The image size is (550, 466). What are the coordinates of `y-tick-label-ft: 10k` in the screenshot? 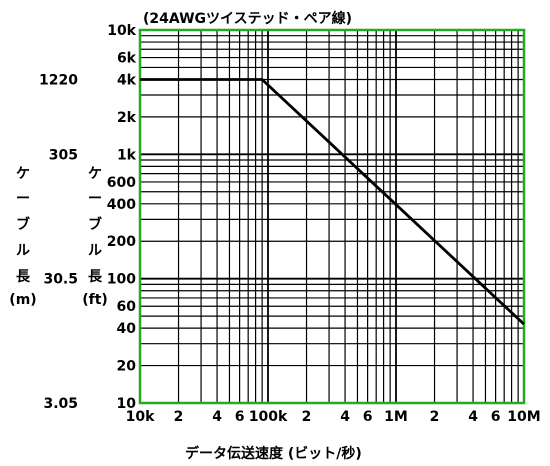 It's located at (121, 31).